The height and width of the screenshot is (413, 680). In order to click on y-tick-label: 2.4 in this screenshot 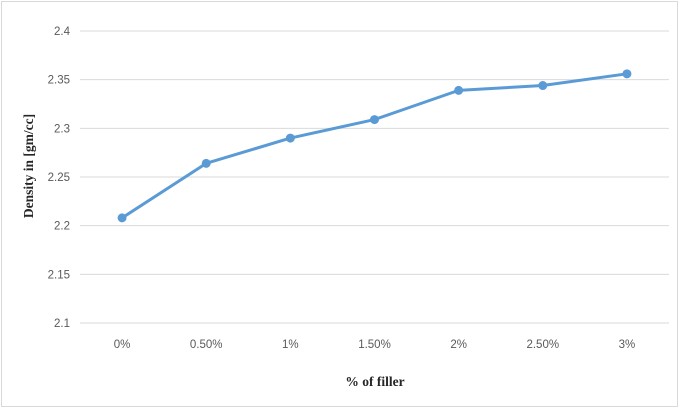, I will do `click(62, 32)`.